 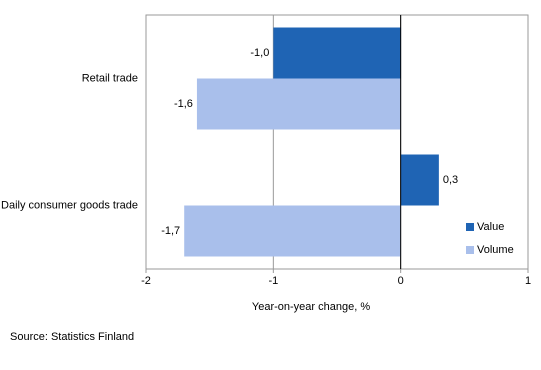 What do you see at coordinates (311, 307) in the screenshot?
I see `x-axis-label: Year-on-year change, %` at bounding box center [311, 307].